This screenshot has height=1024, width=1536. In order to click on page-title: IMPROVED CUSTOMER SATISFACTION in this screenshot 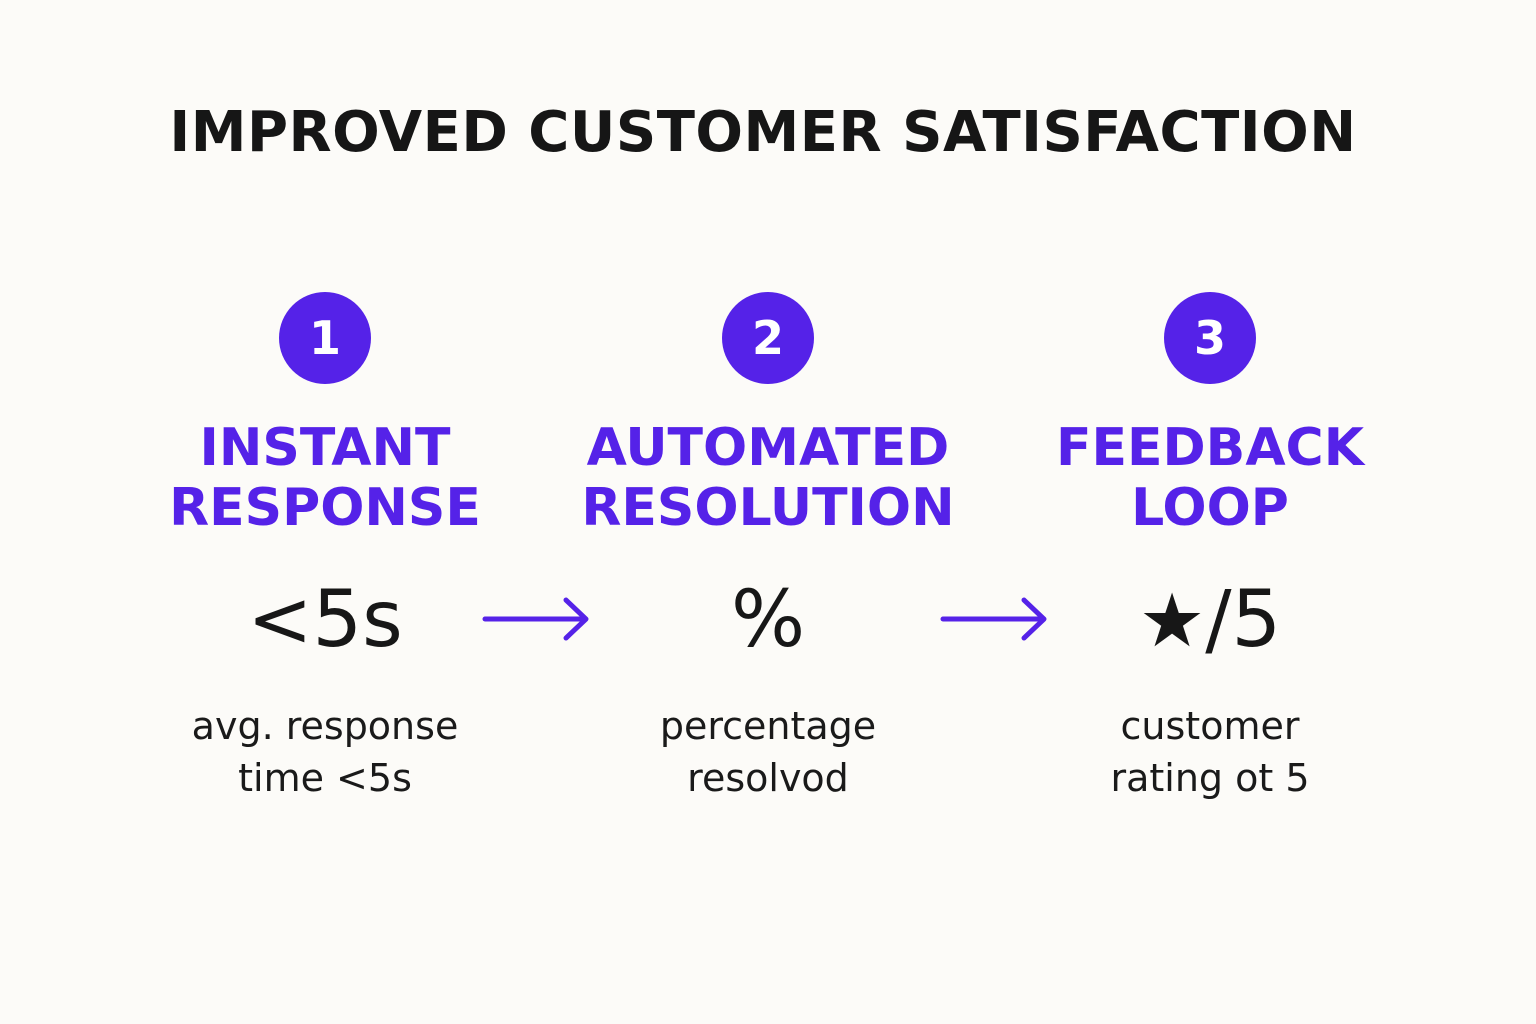, I will do `click(763, 132)`.